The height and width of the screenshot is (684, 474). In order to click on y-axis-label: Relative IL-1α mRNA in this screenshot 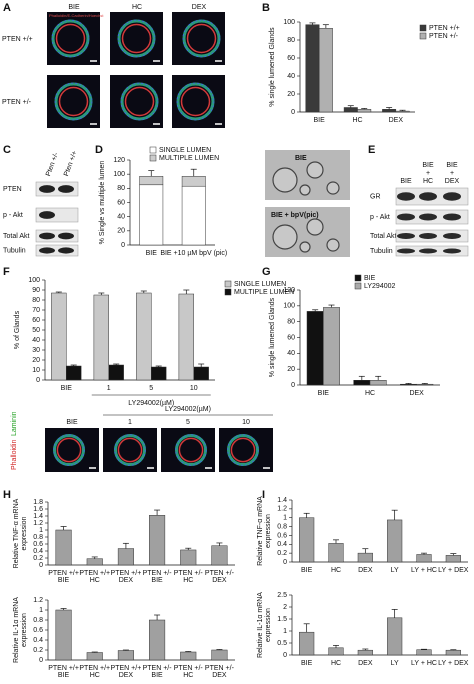, I will do `click(260, 625)`.